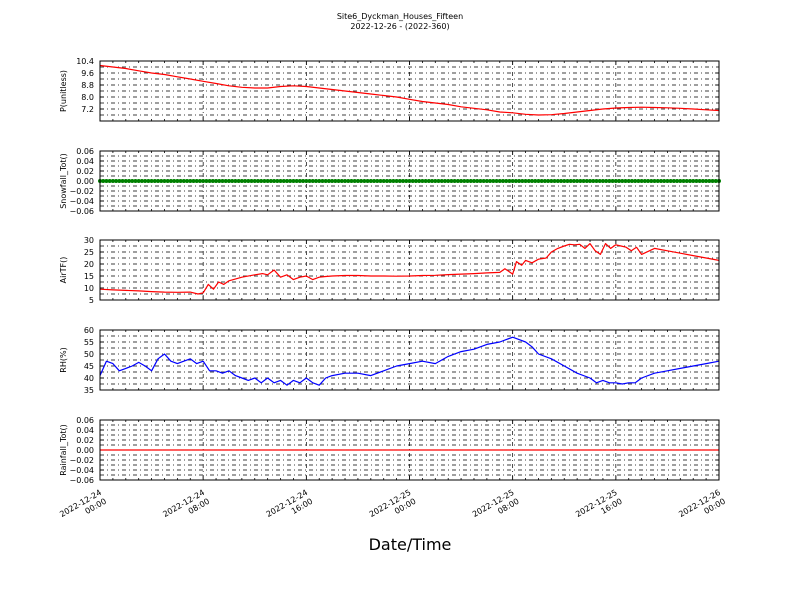 This screenshot has width=800, height=600. Describe the element at coordinates (89, 366) in the screenshot. I see `y-tick-label: 45` at that location.